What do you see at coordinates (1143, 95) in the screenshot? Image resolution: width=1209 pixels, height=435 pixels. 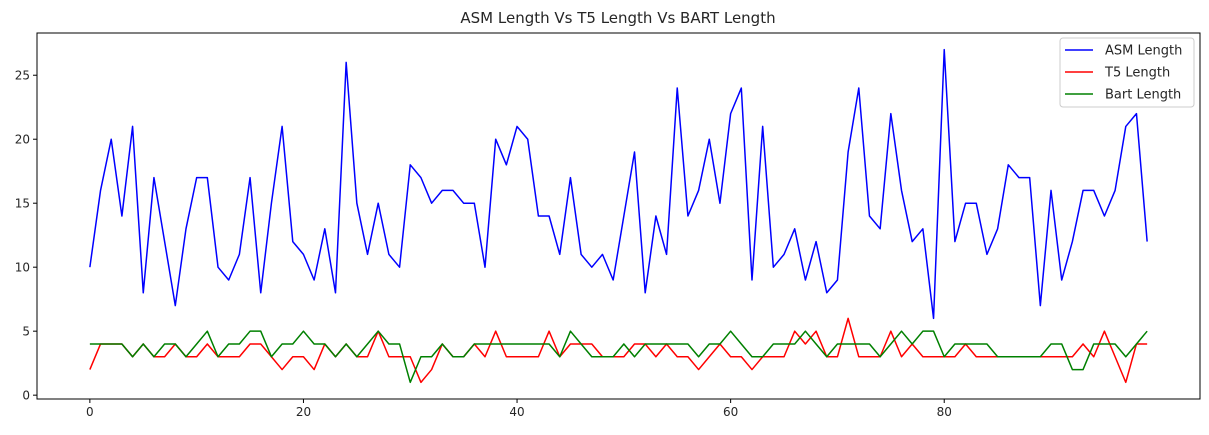 I see `legend-label-2: Bart Length` at bounding box center [1143, 95].